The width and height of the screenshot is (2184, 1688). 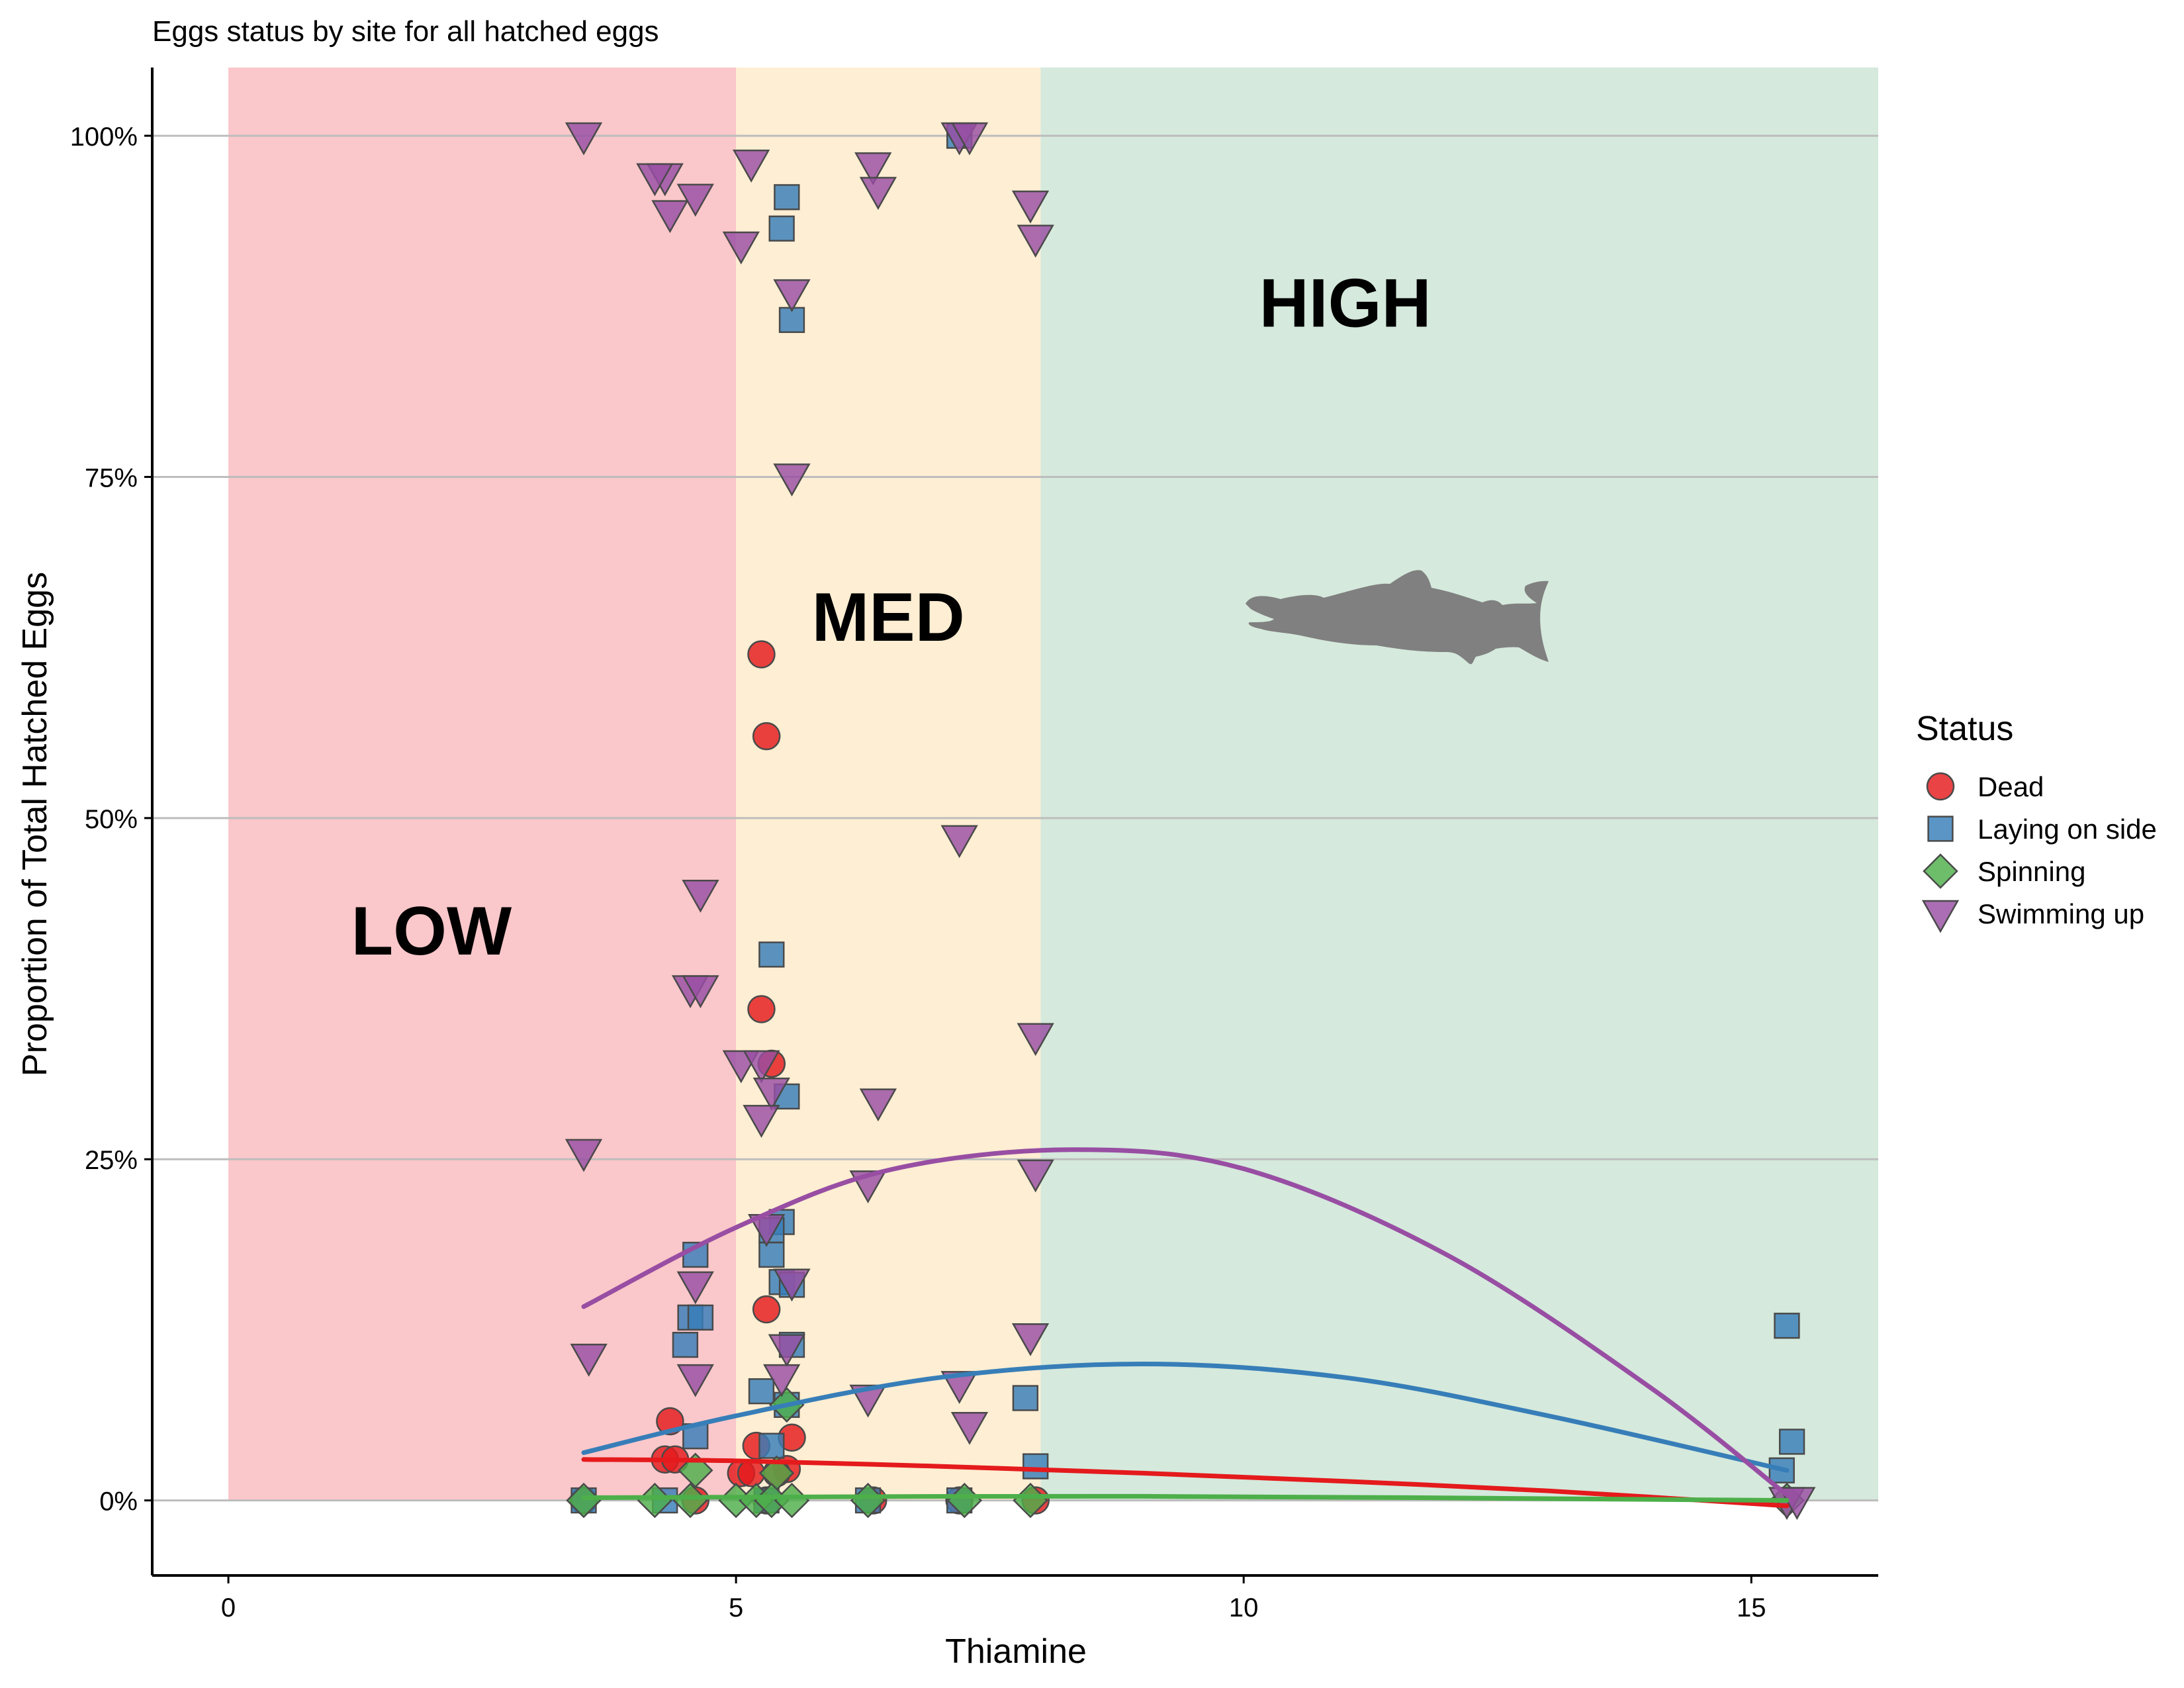 I want to click on legend-label-spinning: Spinning, so click(x=2031, y=871).